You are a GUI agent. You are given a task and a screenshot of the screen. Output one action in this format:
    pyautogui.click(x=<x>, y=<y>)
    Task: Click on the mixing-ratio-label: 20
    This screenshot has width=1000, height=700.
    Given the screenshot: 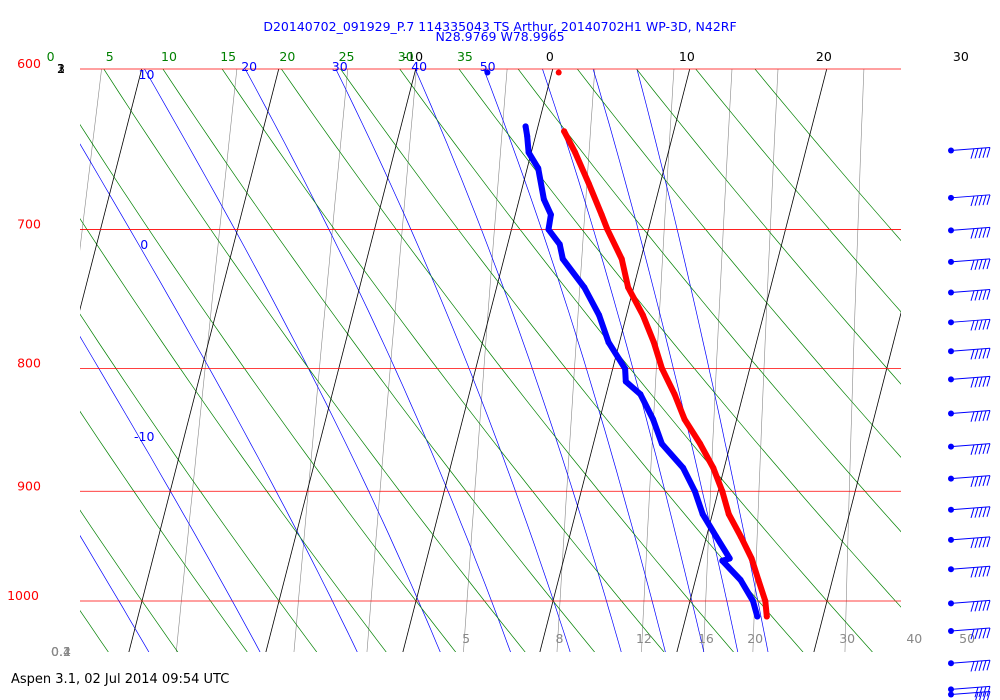 What is the action you would take?
    pyautogui.click(x=755, y=638)
    